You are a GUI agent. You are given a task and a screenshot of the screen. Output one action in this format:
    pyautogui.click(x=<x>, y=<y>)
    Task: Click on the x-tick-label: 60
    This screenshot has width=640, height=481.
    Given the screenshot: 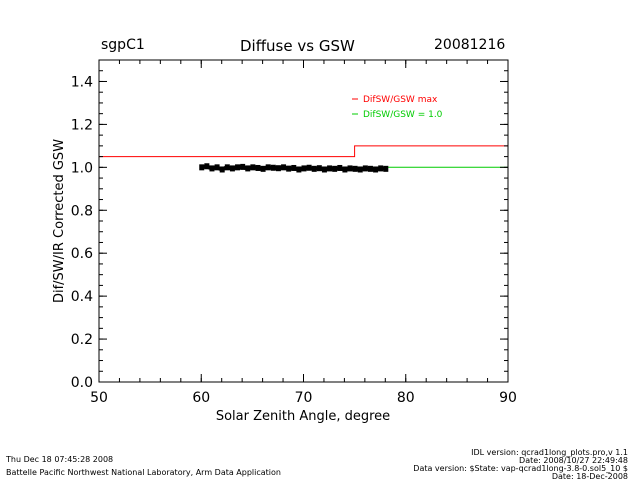 What is the action you would take?
    pyautogui.click(x=201, y=398)
    